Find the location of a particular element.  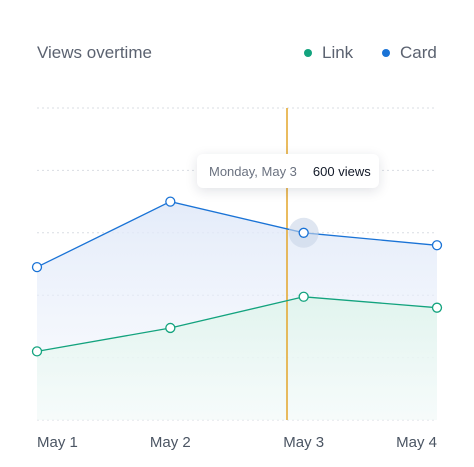

legend-item-card: Card is located at coordinates (409, 53).